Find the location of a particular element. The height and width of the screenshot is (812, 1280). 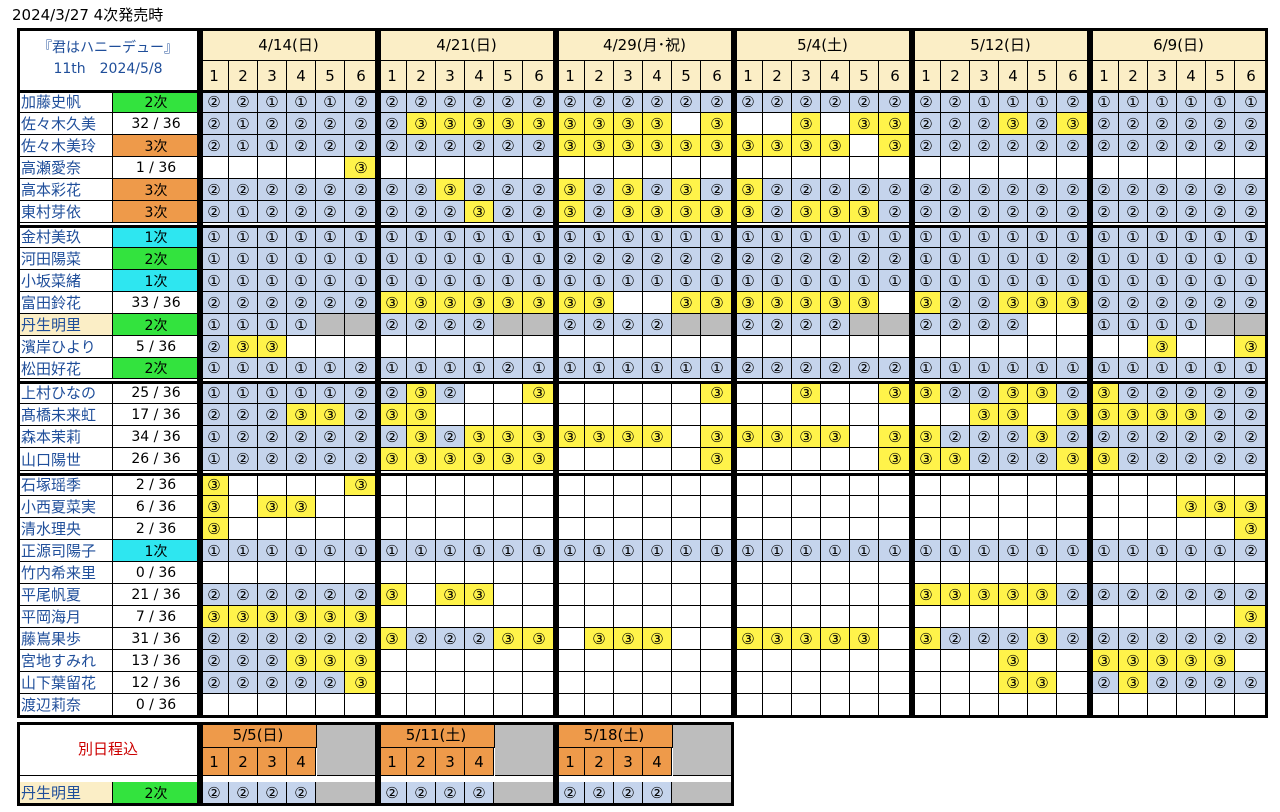

part-header: 2 is located at coordinates (599, 76).